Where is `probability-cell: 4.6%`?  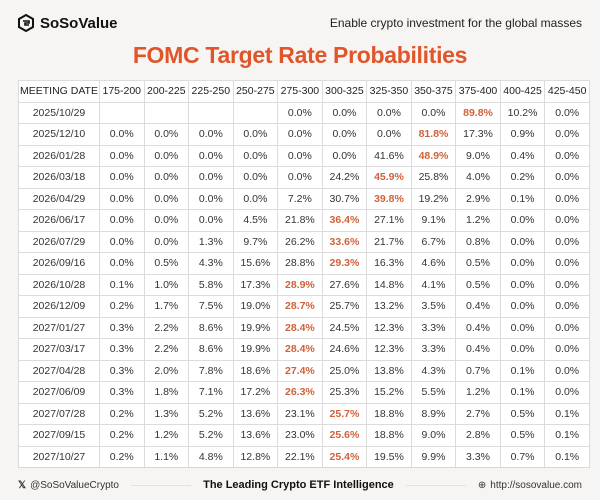 probability-cell: 4.6% is located at coordinates (433, 263).